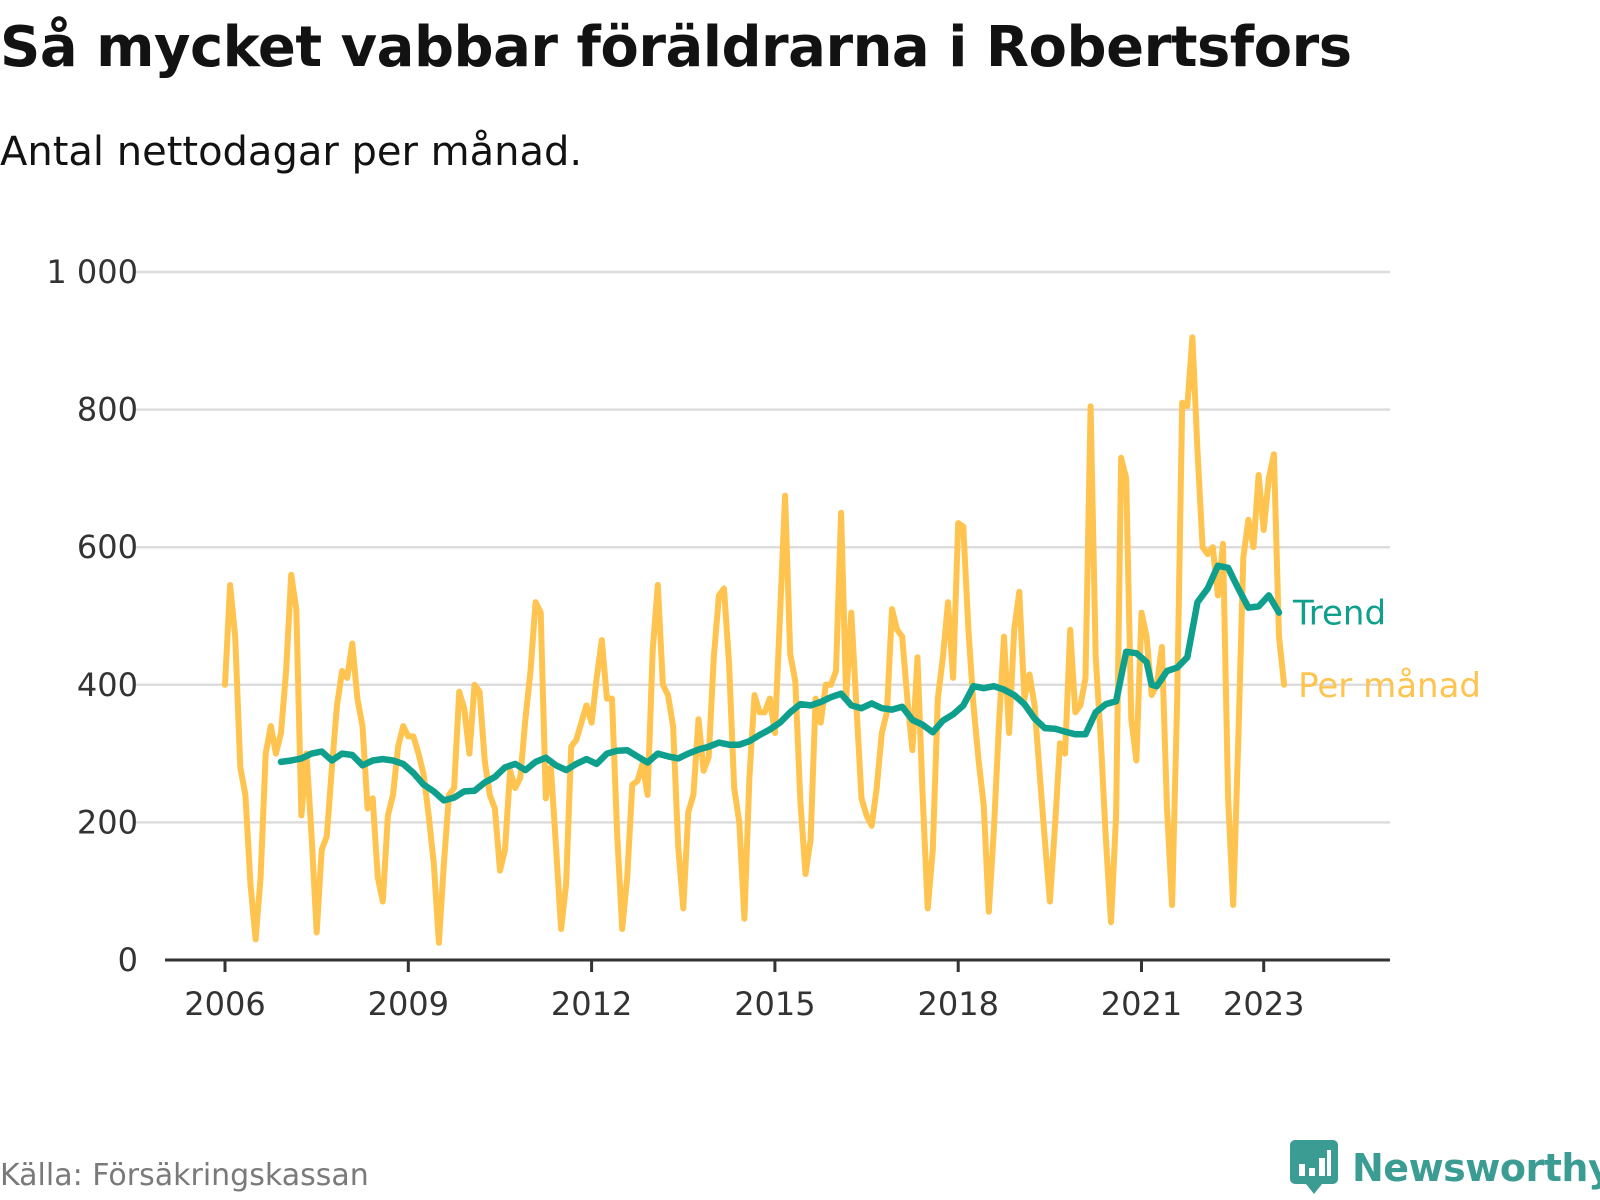  I want to click on source-note: Källa: Försäkringskassan, so click(184, 1175).